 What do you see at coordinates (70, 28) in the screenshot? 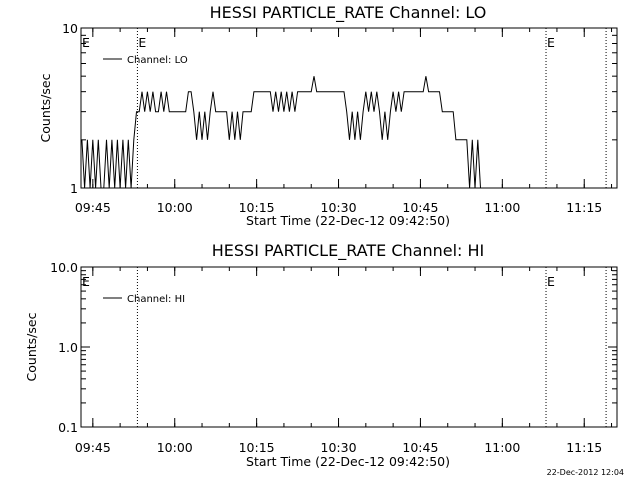
I see `y-tick-label: 10` at bounding box center [70, 28].